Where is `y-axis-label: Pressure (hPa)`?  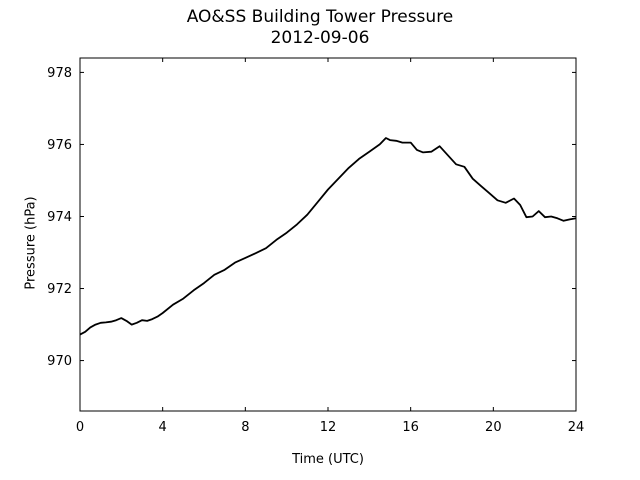
y-axis-label: Pressure (hPa) is located at coordinates (31, 243).